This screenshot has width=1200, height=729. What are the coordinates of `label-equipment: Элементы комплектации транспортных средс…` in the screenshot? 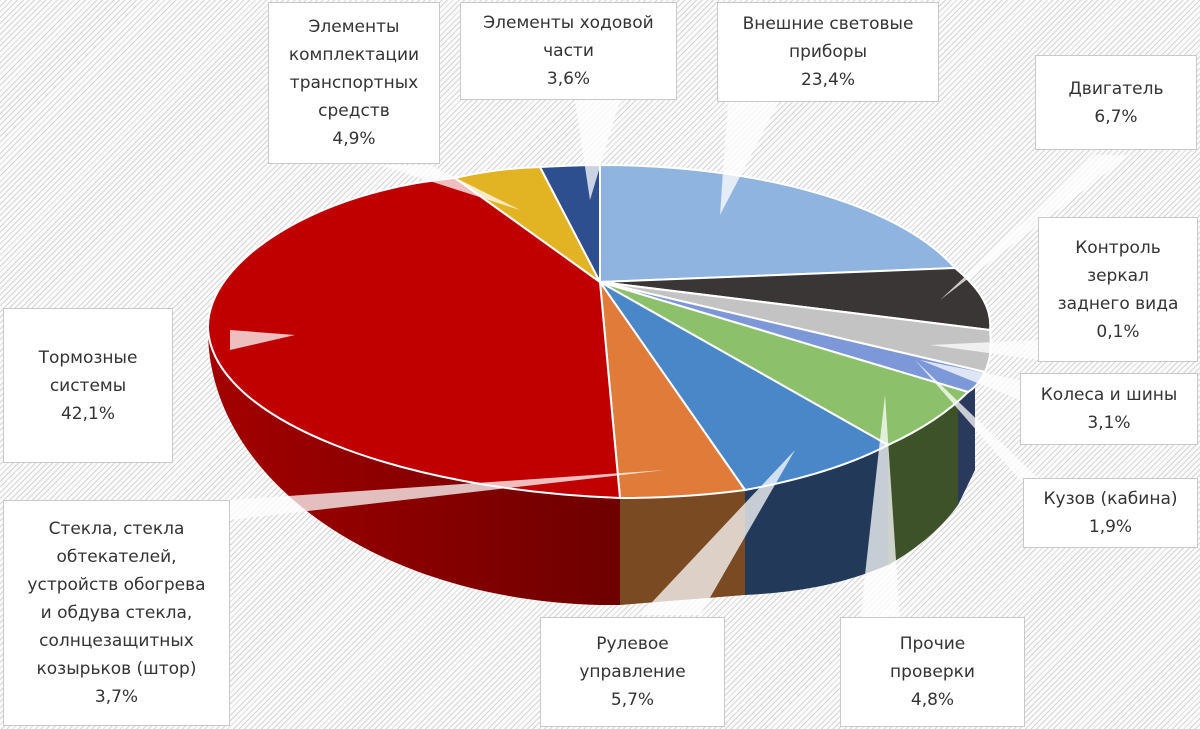 It's located at (354, 83).